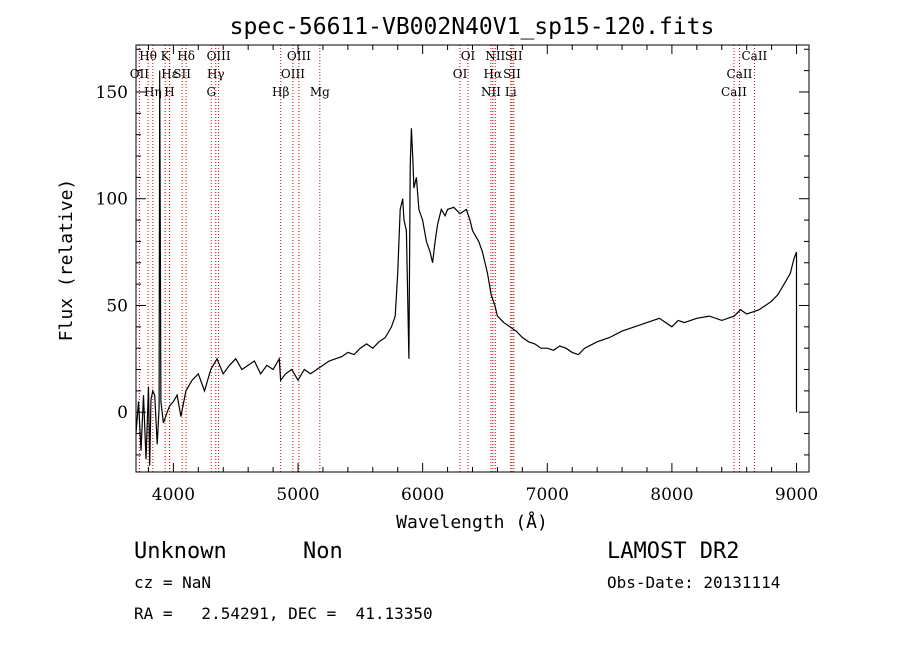 This screenshot has width=900, height=649. I want to click on y-tick-label: 50, so click(117, 306).